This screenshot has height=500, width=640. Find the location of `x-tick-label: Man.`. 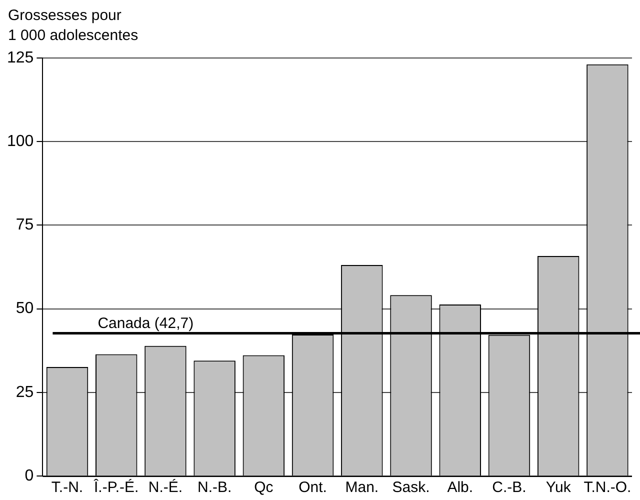

x-tick-label: Man. is located at coordinates (362, 487).